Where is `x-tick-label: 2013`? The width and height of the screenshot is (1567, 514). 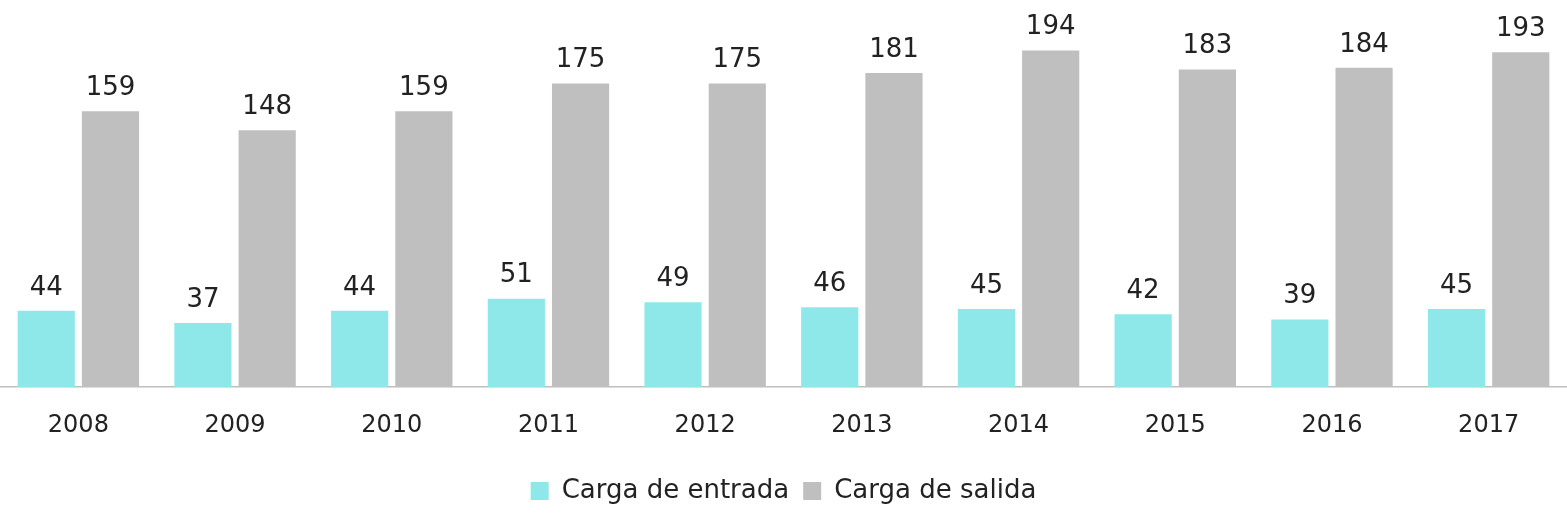 x-tick-label: 2013 is located at coordinates (862, 423).